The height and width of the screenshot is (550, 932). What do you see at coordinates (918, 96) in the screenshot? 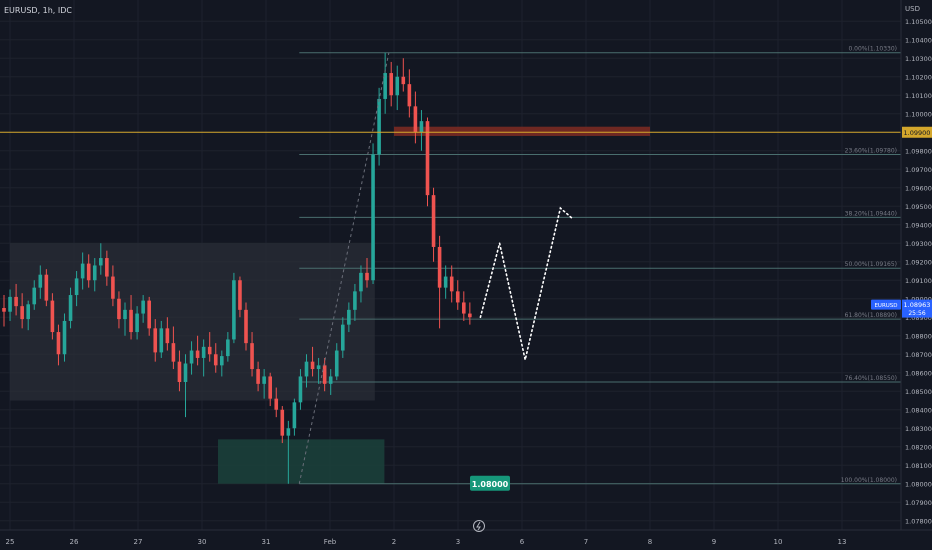
I see `price-tick-label: 1.10100` at bounding box center [918, 96].